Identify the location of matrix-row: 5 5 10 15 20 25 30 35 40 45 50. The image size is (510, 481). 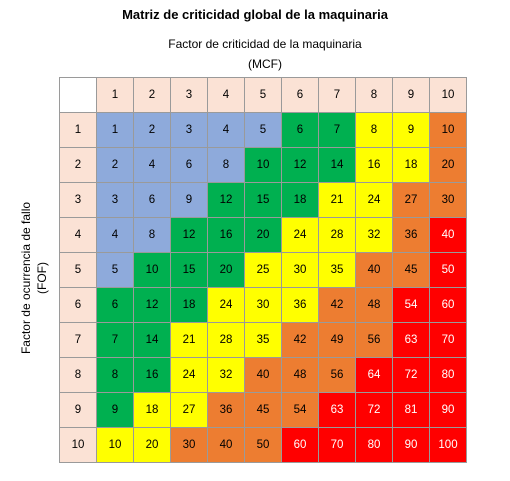
(263, 270).